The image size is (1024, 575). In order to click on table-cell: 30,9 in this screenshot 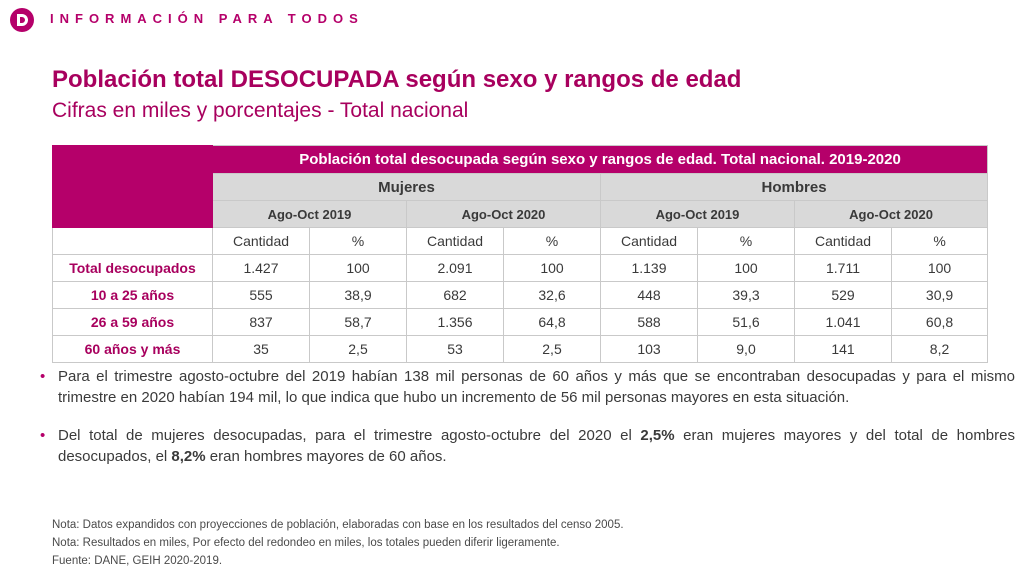, I will do `click(939, 295)`.